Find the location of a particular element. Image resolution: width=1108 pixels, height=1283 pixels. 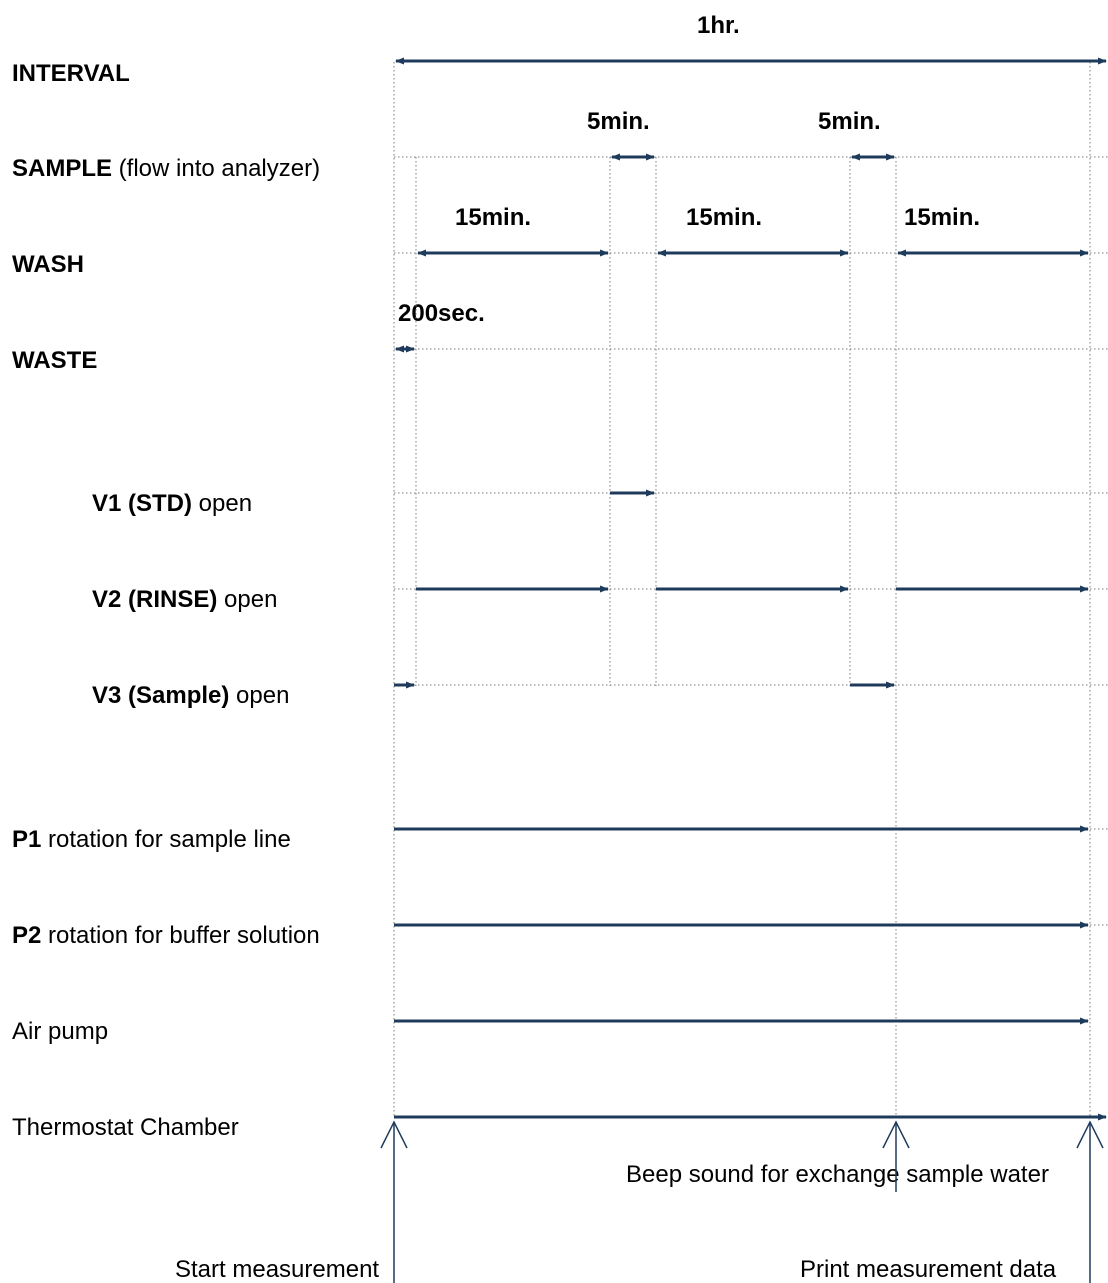

row-label-v3-bold: V3 (Sample) is located at coordinates (161, 695).